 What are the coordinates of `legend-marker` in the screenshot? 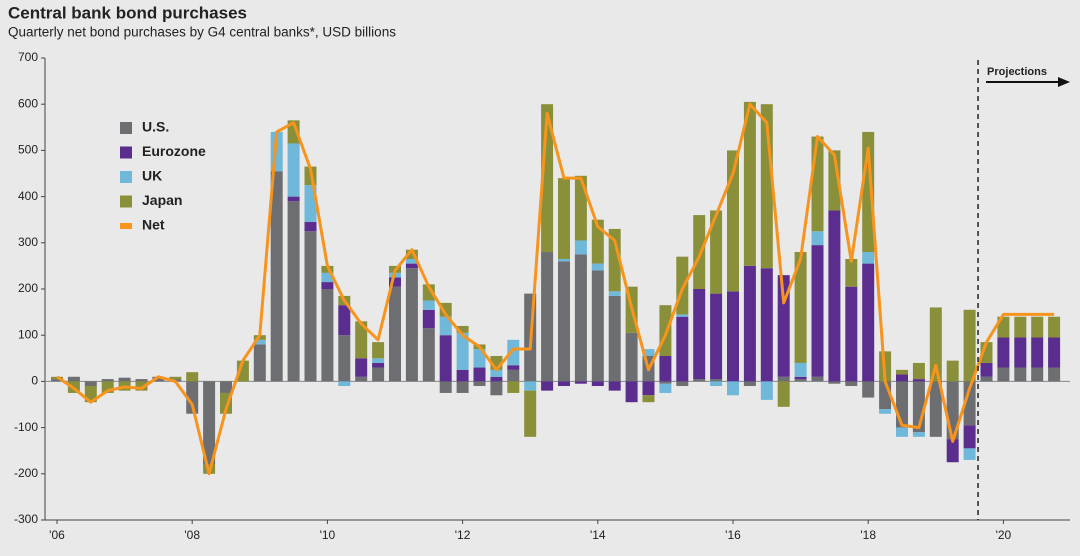 It's located at (126, 177).